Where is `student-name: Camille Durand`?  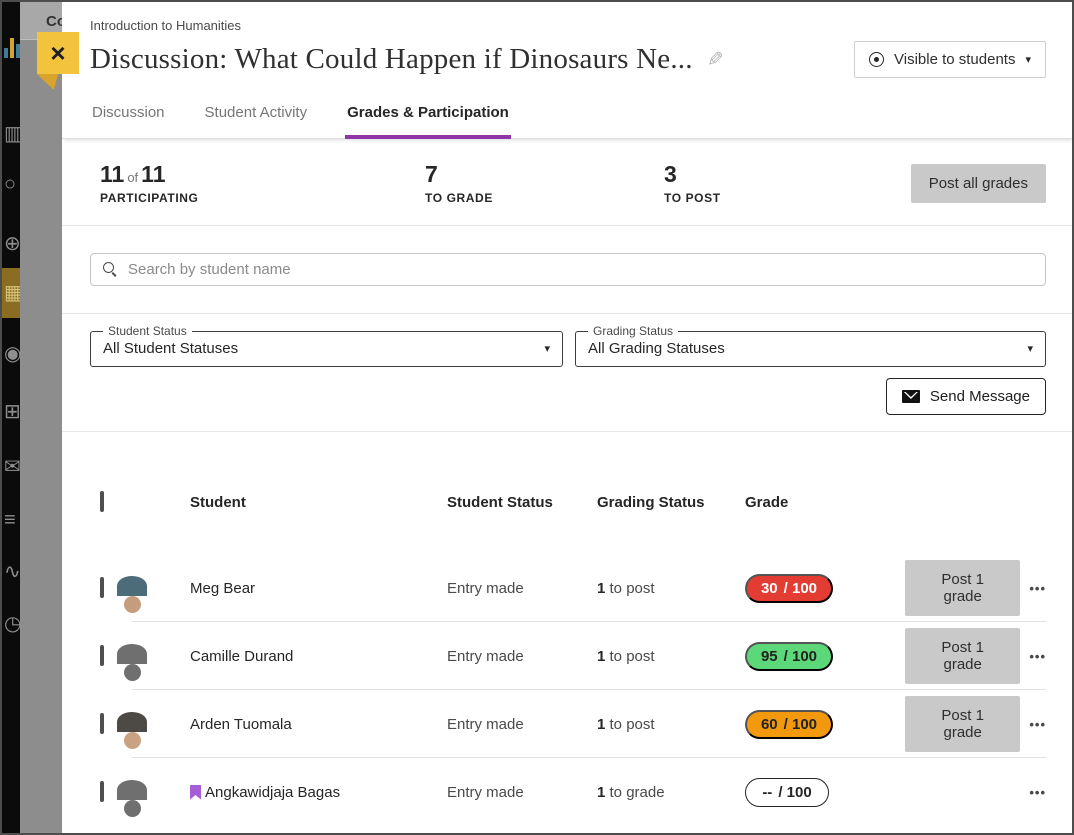 student-name: Camille Durand is located at coordinates (242, 656).